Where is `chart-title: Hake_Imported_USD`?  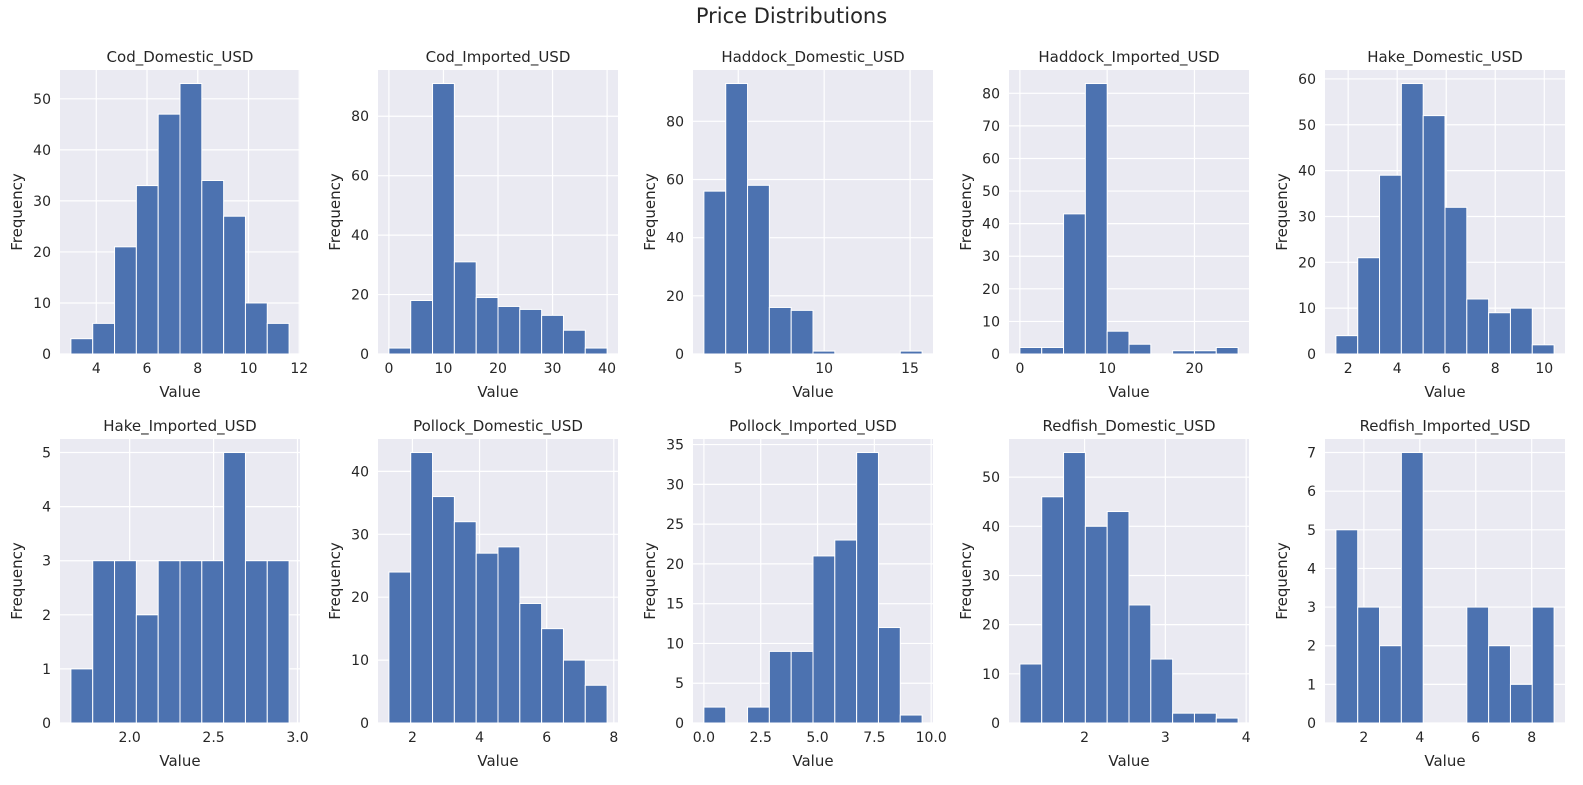 chart-title: Hake_Imported_USD is located at coordinates (179, 426).